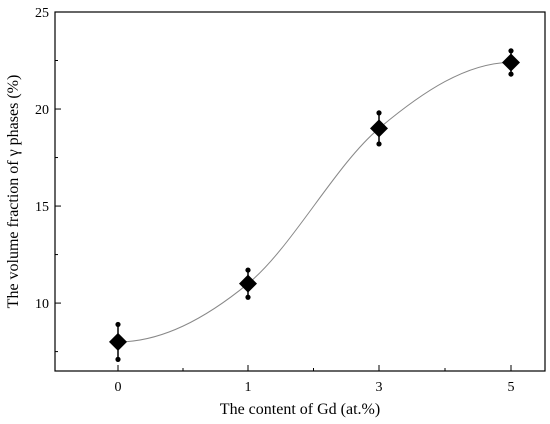  Describe the element at coordinates (42, 207) in the screenshot. I see `y-tick-label: 15` at that location.